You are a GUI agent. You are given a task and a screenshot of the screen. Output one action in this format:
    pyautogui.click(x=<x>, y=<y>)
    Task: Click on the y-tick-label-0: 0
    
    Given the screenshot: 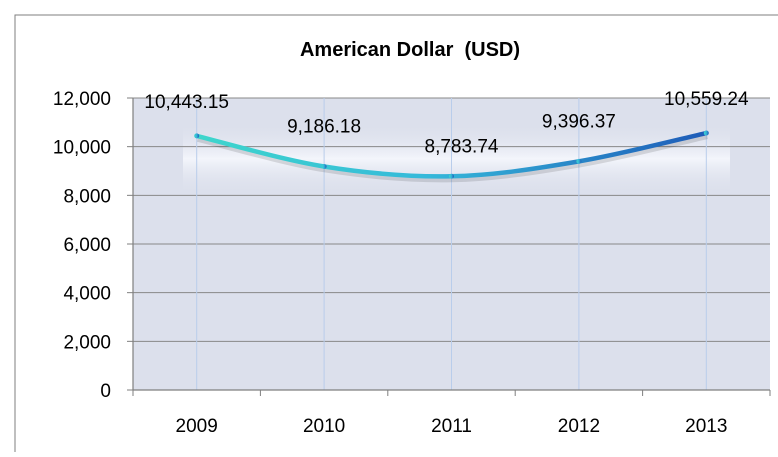 What is the action you would take?
    pyautogui.click(x=105, y=391)
    